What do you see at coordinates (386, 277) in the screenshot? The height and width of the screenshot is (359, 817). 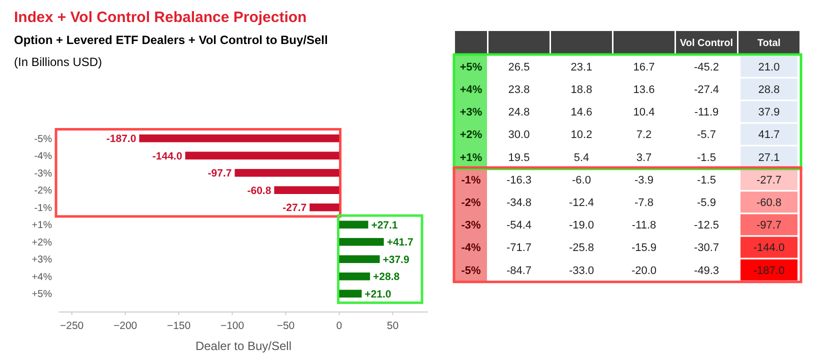 I see `data-label: +28.8` at bounding box center [386, 277].